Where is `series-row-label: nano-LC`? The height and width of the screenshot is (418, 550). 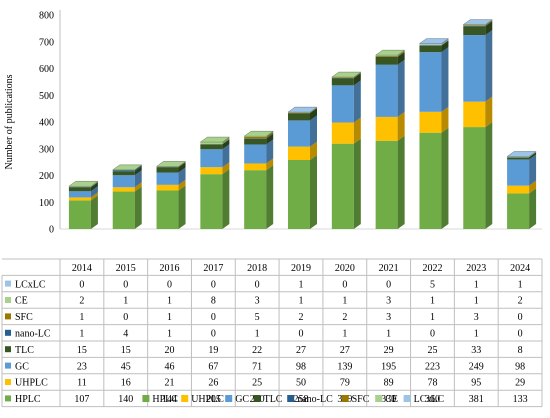
series-row-label: nano-LC is located at coordinates (33, 334).